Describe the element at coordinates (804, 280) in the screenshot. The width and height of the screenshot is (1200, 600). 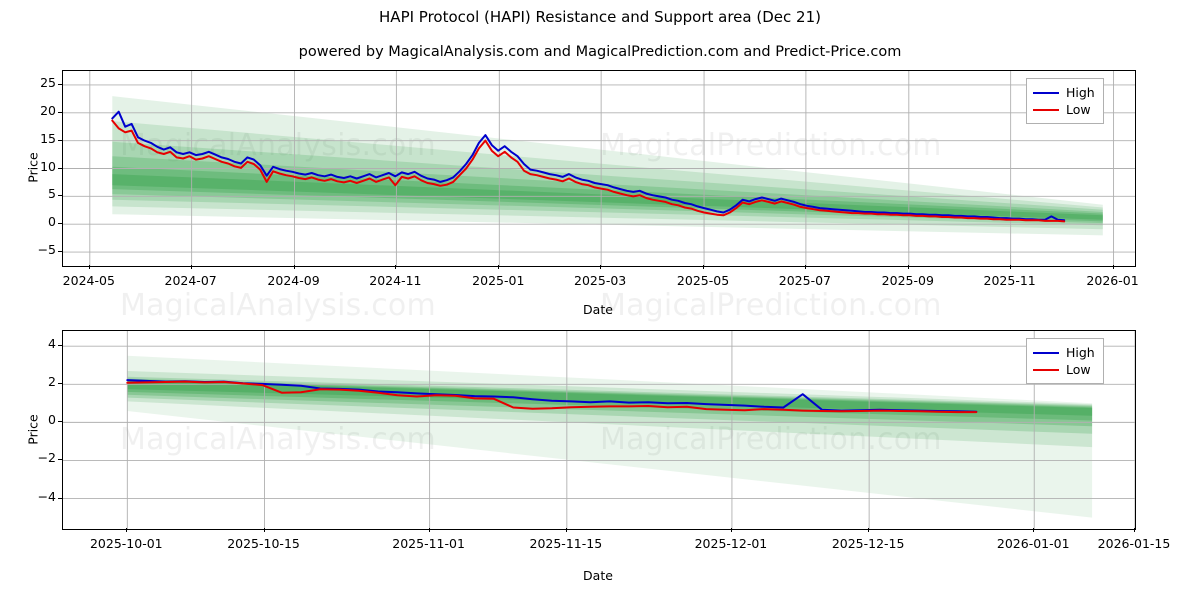
I see `x-axis-tick-label: 2025-07` at that location.